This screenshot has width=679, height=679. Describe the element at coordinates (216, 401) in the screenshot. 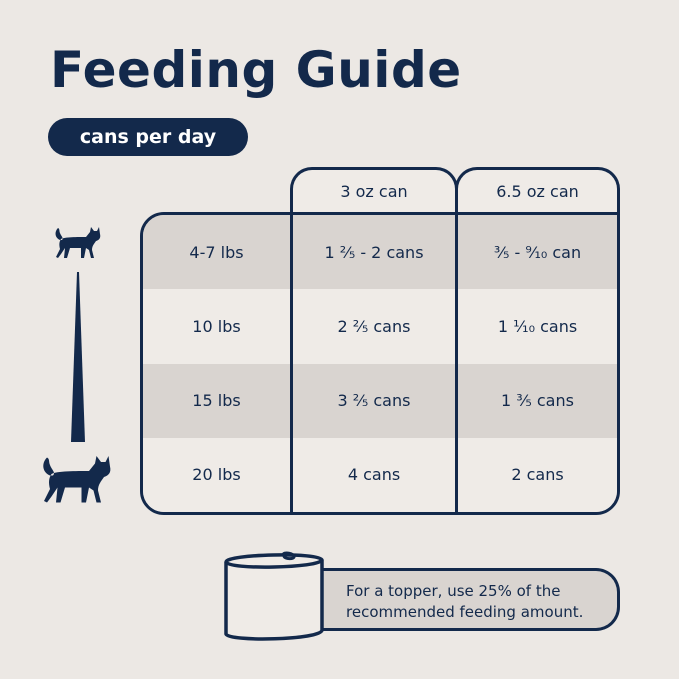

I see `weight-cell: 15 lbs` at that location.